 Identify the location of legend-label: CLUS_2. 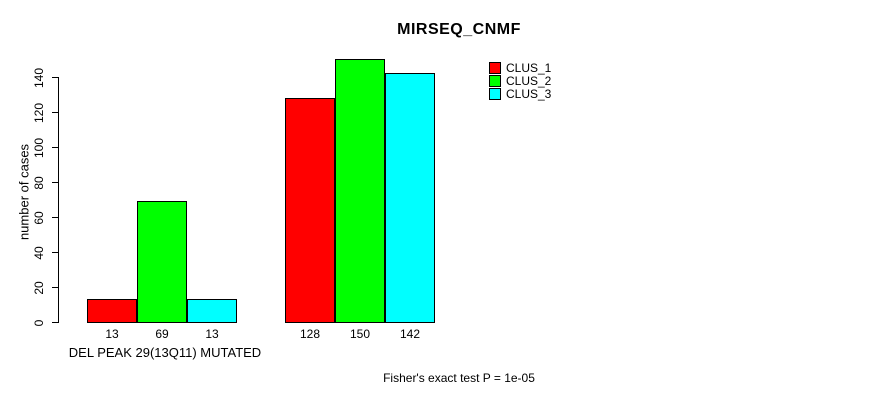
(529, 80).